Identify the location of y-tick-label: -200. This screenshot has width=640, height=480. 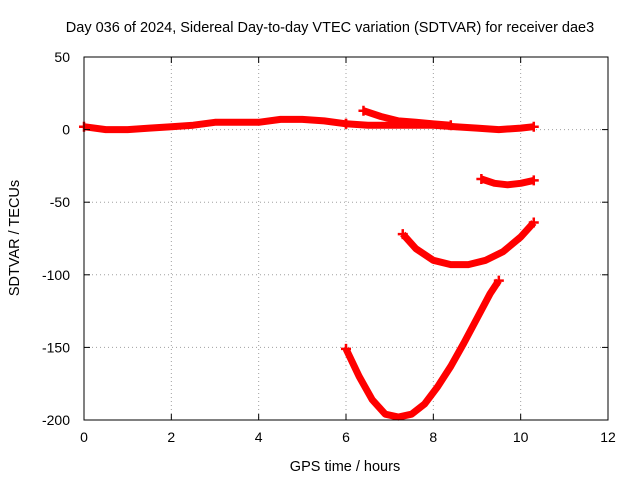
(56, 420).